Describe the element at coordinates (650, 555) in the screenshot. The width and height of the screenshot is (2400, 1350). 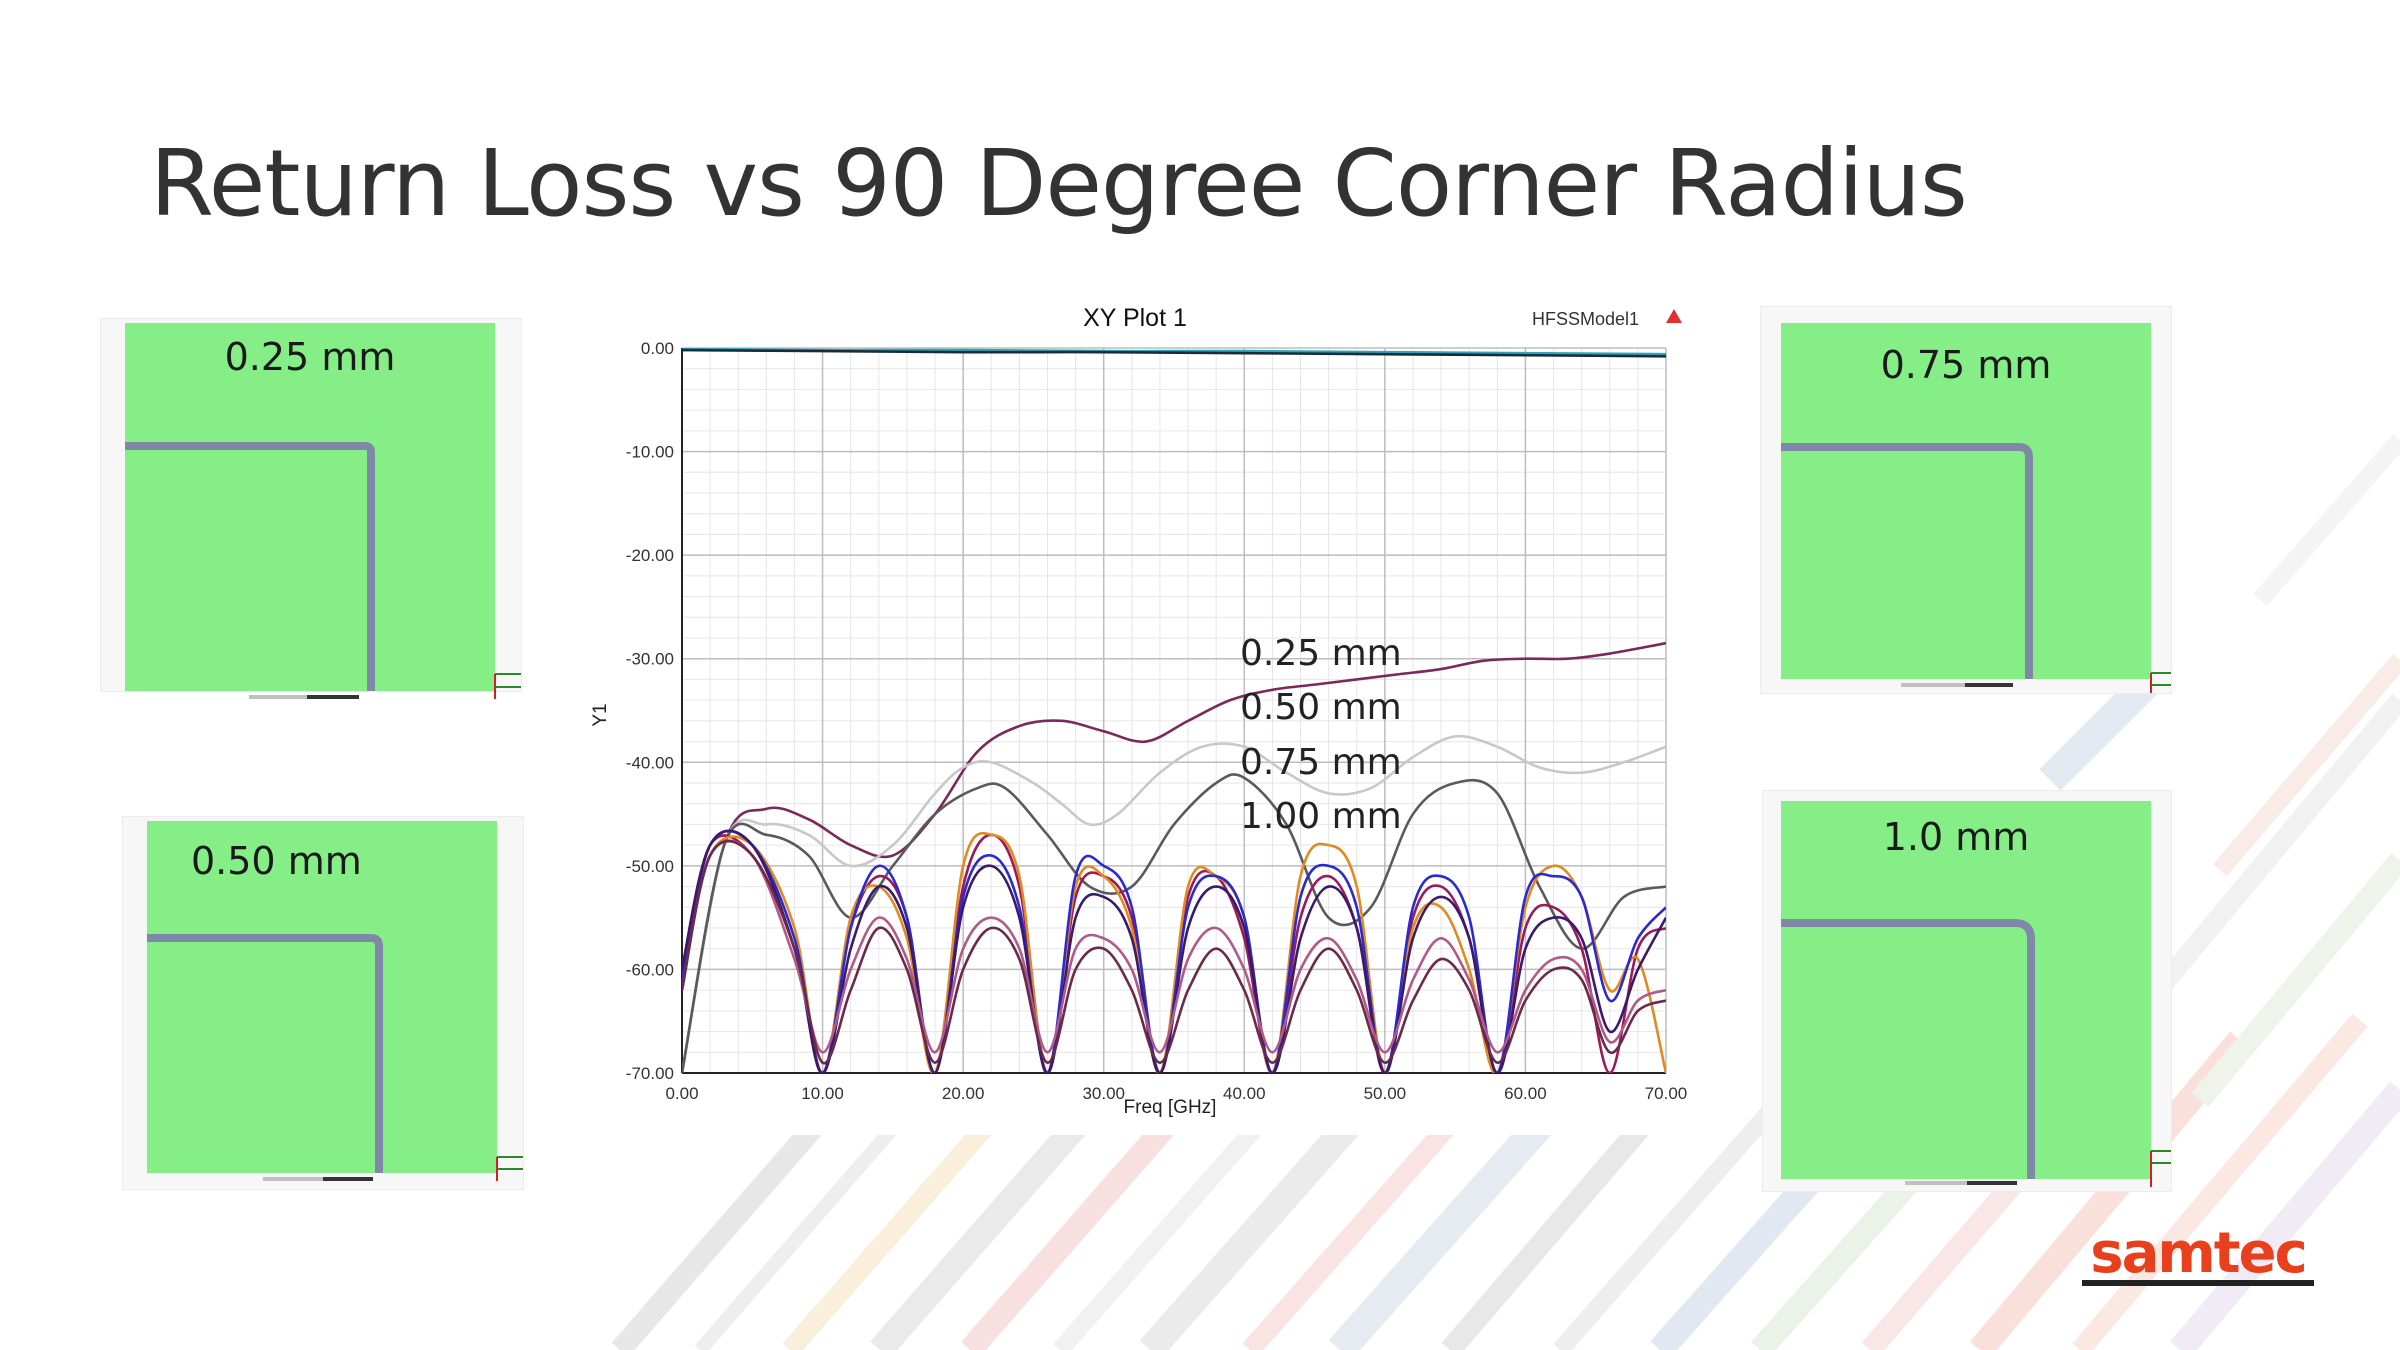
I see `y-tick-label: -20.00` at that location.